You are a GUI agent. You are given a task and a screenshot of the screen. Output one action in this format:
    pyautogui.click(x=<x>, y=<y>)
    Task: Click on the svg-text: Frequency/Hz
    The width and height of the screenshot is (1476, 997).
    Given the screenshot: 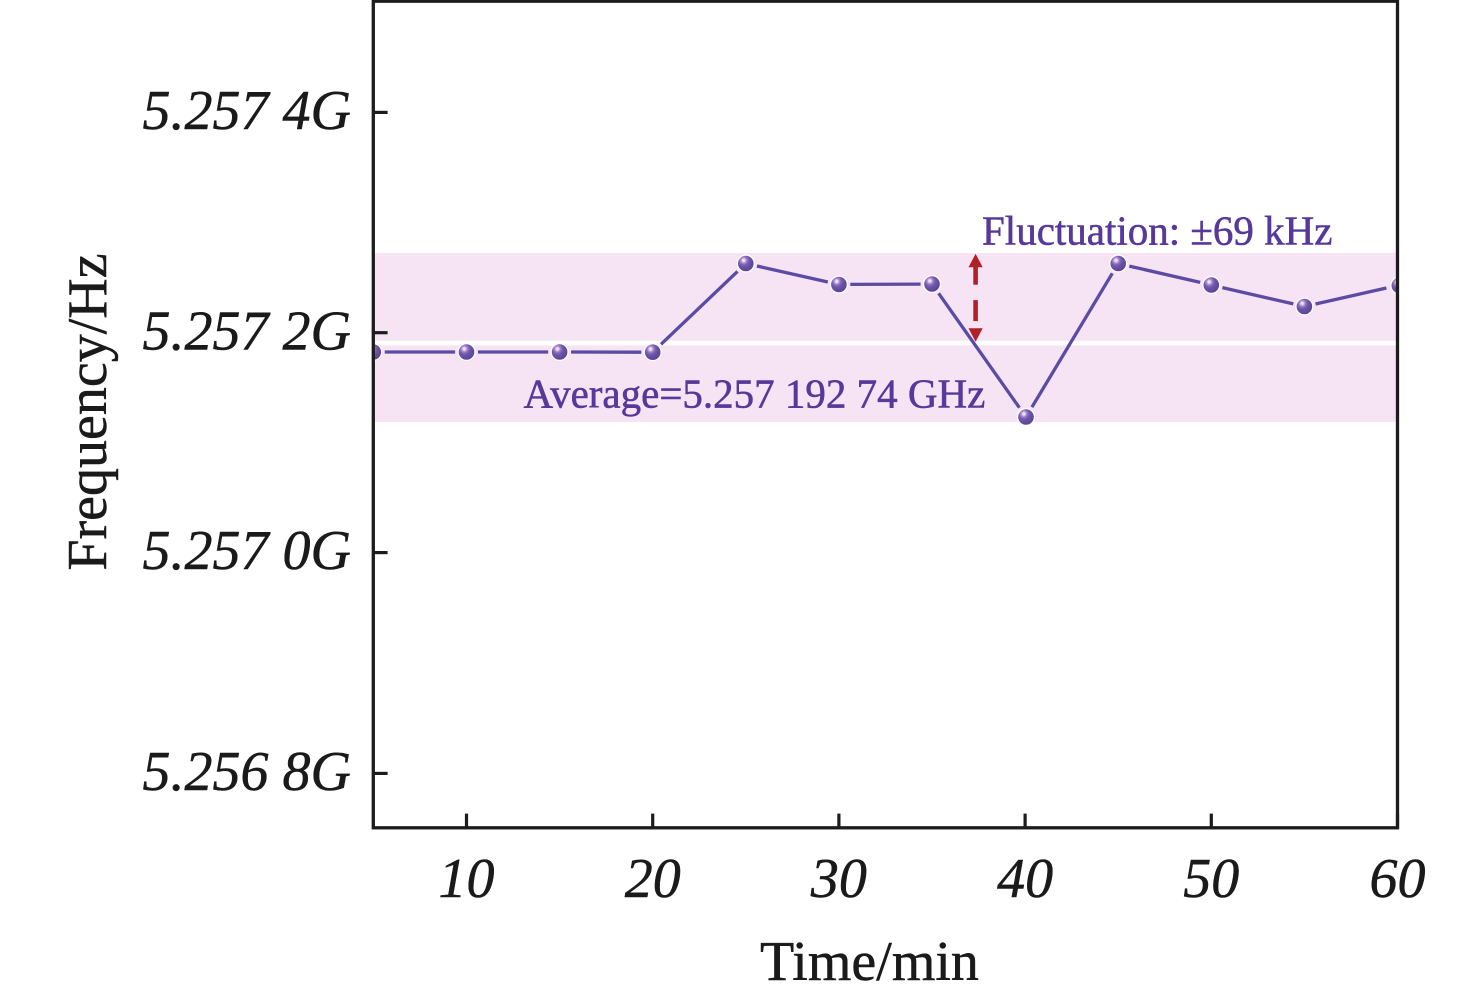 What is the action you would take?
    pyautogui.click(x=88, y=411)
    